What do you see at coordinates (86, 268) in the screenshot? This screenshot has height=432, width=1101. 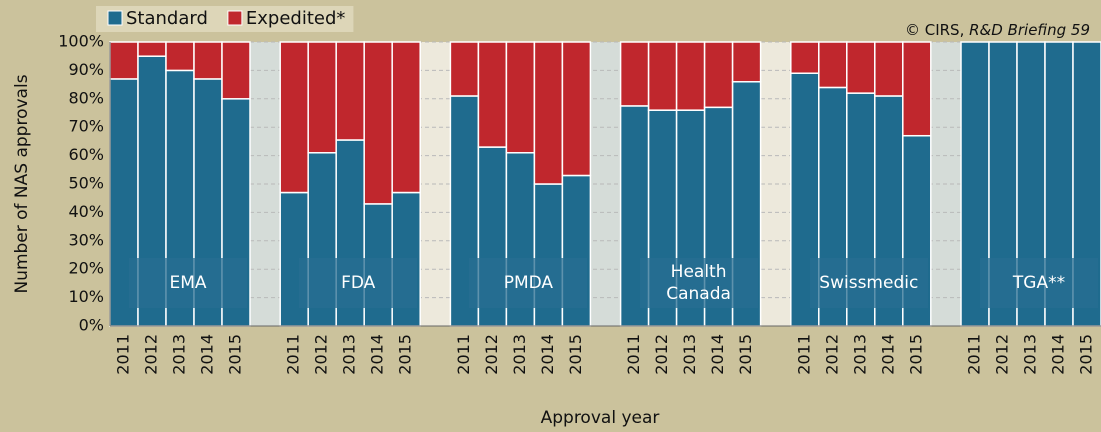 I see `y-tick-label: 20%` at bounding box center [86, 268].